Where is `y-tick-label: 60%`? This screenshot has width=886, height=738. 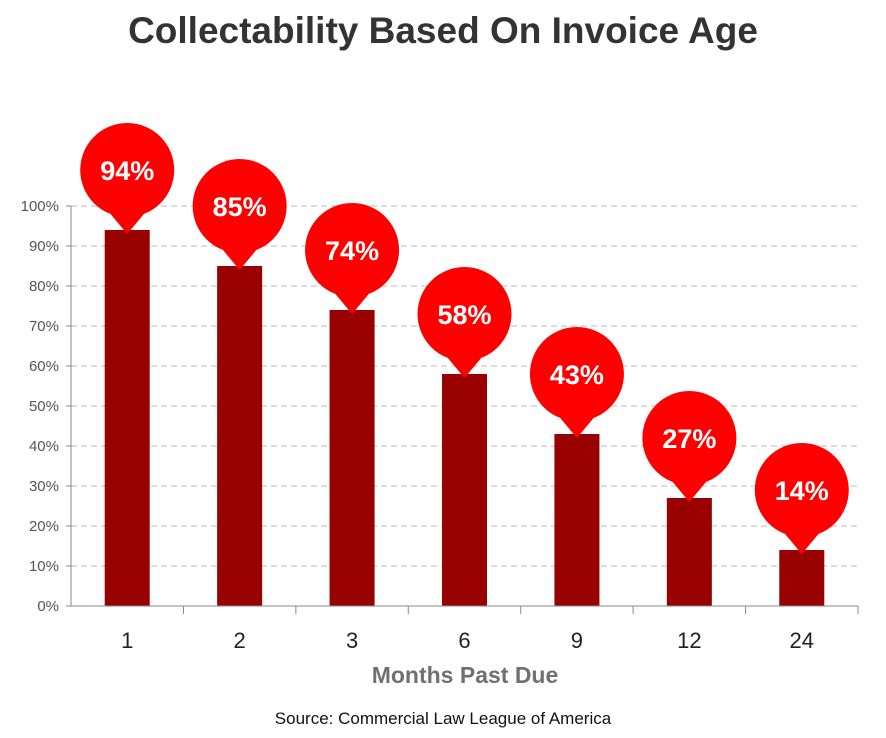 y-tick-label: 60% is located at coordinates (44, 366).